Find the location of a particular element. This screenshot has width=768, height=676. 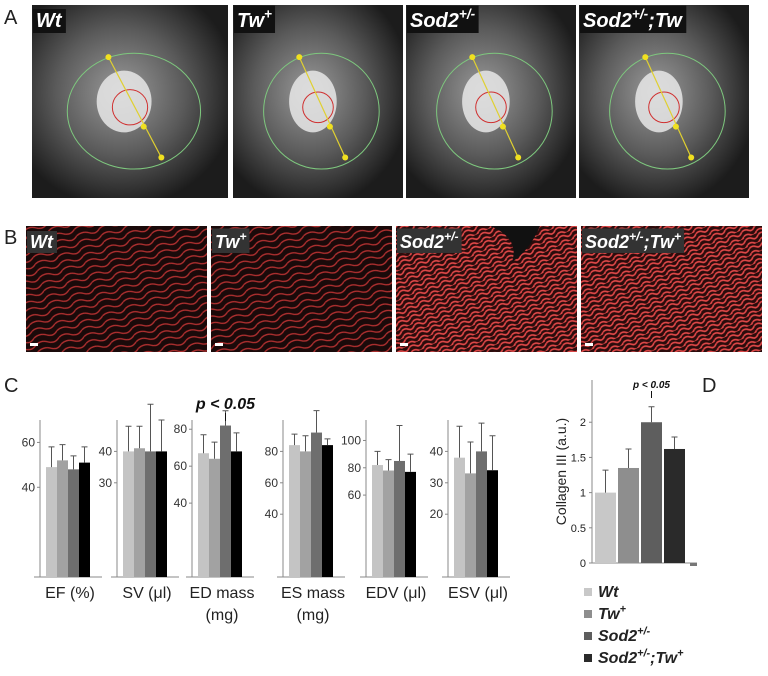

panel-letter: C is located at coordinates (11, 386).